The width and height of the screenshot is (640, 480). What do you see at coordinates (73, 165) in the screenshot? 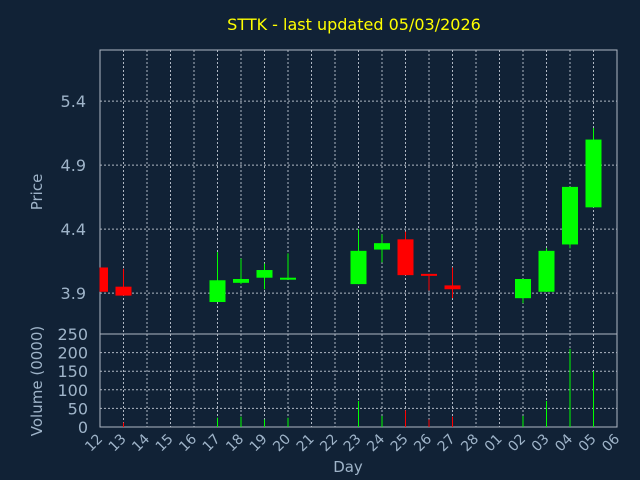
I see `price-tick-label: 4.9` at bounding box center [73, 165].